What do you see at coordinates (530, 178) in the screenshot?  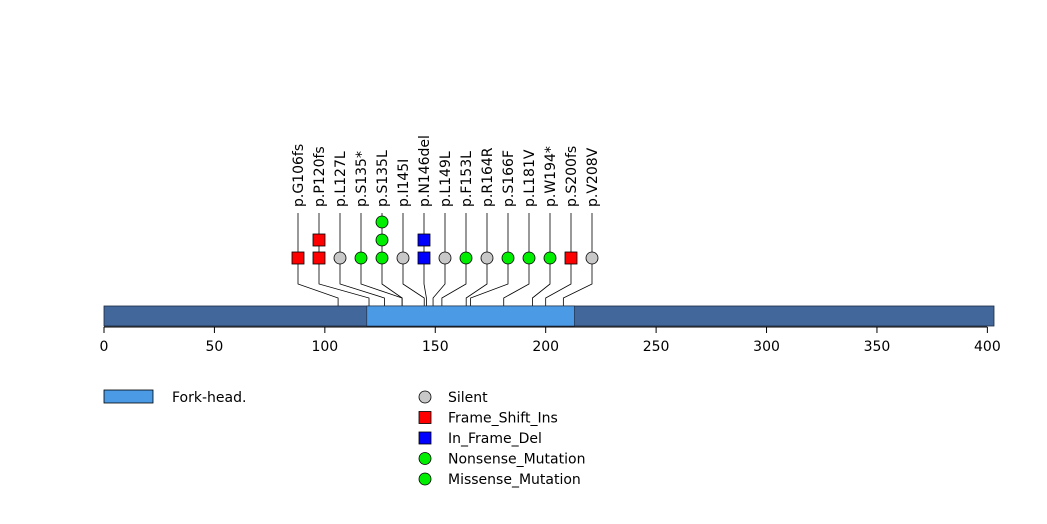 I see `mutation-label: p.L181V` at bounding box center [530, 178].